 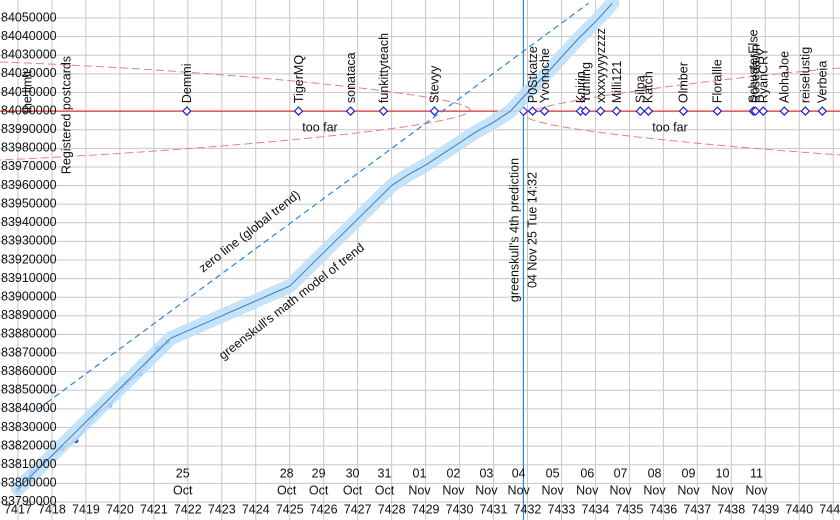 I want to click on y-tick-label: 83980000, so click(x=29, y=148).